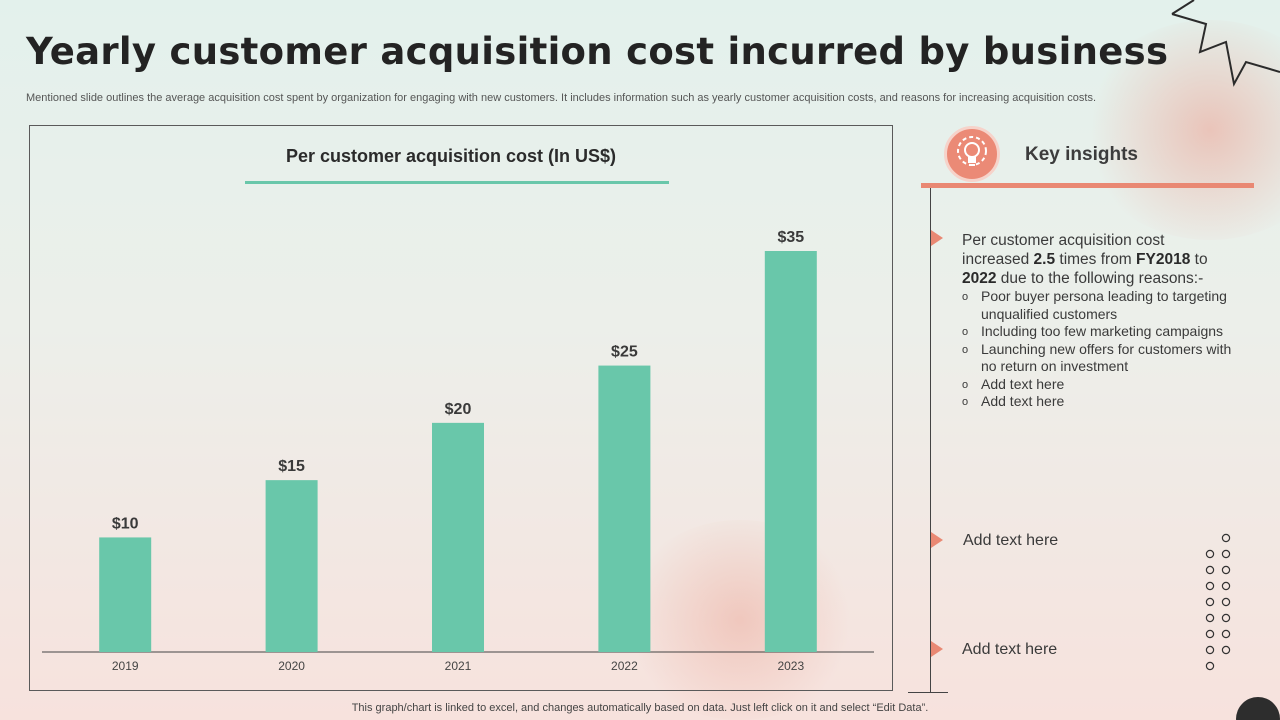  Describe the element at coordinates (1011, 540) in the screenshot. I see `insight-extra-1: Add text here` at that location.